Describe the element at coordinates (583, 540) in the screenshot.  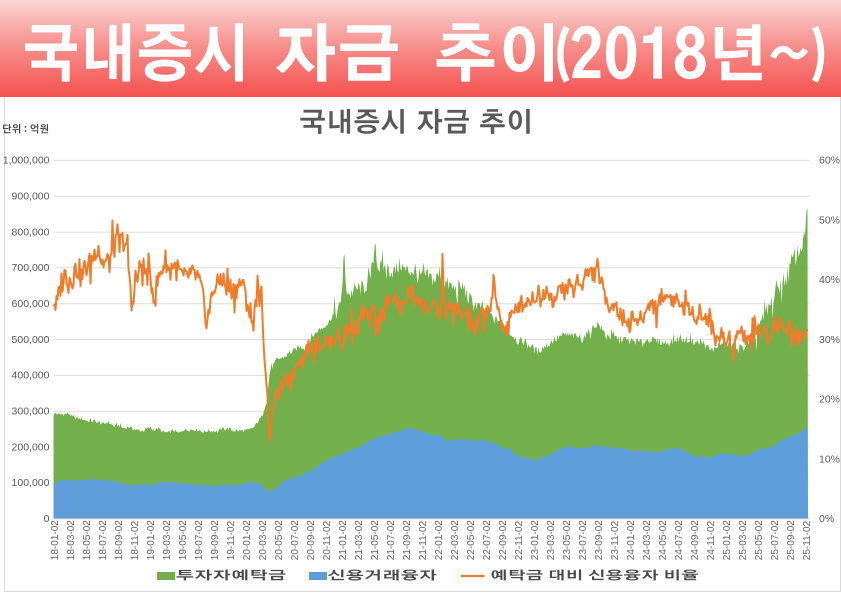
I see `svg-text: 23-07-02` at that location.